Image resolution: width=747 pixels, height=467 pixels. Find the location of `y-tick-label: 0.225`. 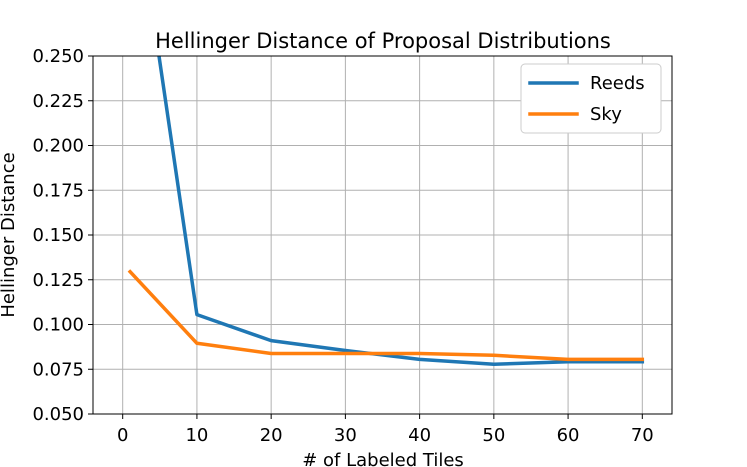

y-tick-label: 0.225 is located at coordinates (58, 101).